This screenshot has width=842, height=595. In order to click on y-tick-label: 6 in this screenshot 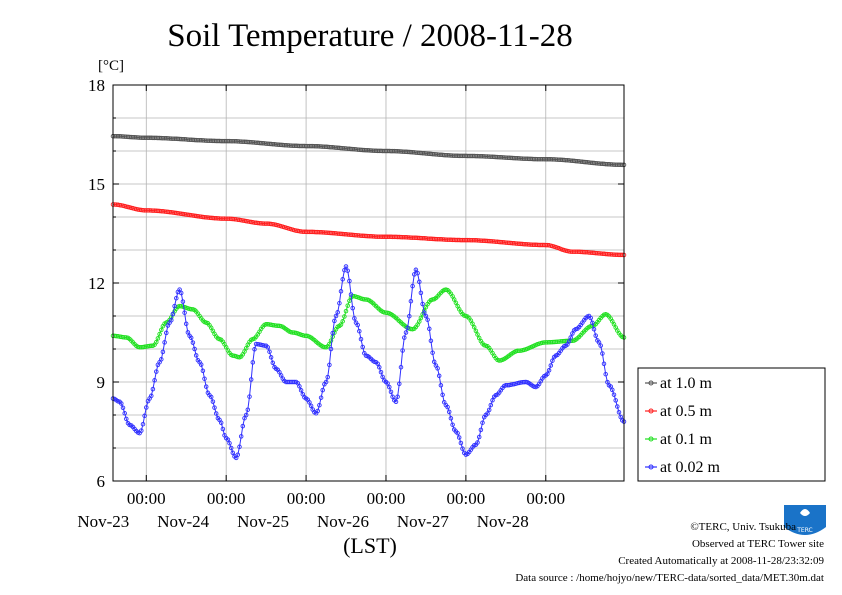, I will do `click(101, 481)`.